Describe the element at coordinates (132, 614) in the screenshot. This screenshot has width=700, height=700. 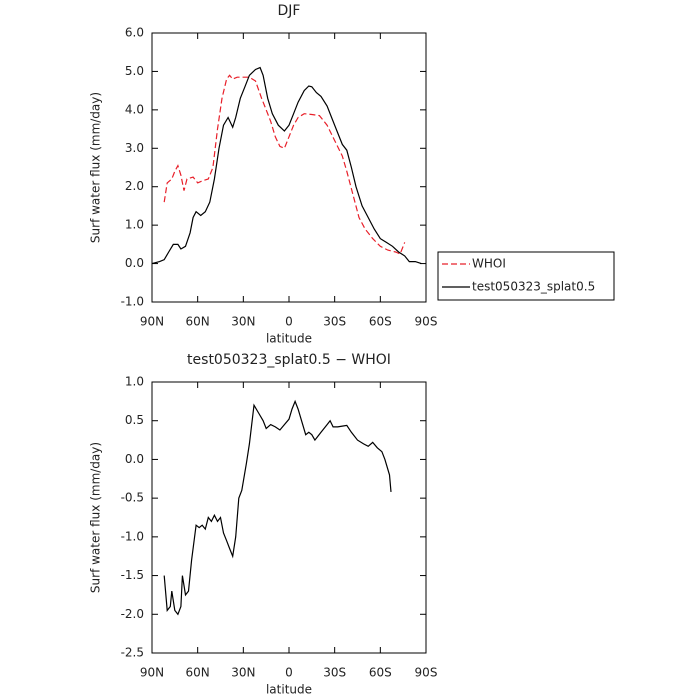
I see `y-tick-label: -2.0` at that location.